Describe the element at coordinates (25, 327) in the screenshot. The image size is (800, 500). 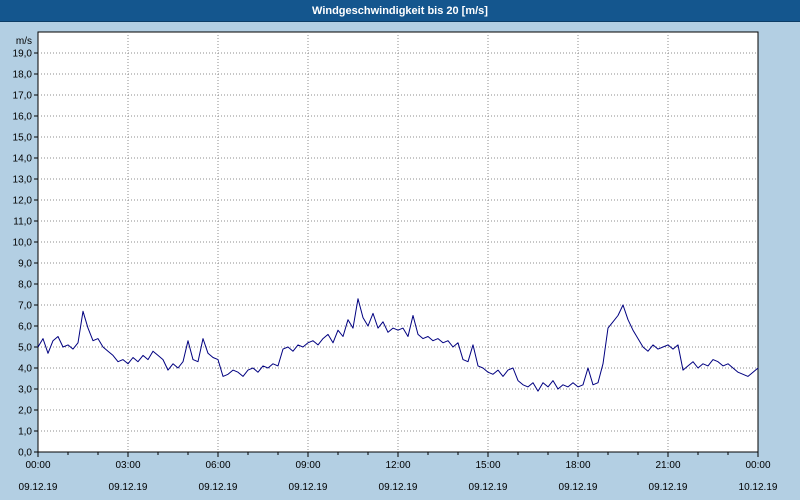
I see `y-tick-label: 6,0` at that location.